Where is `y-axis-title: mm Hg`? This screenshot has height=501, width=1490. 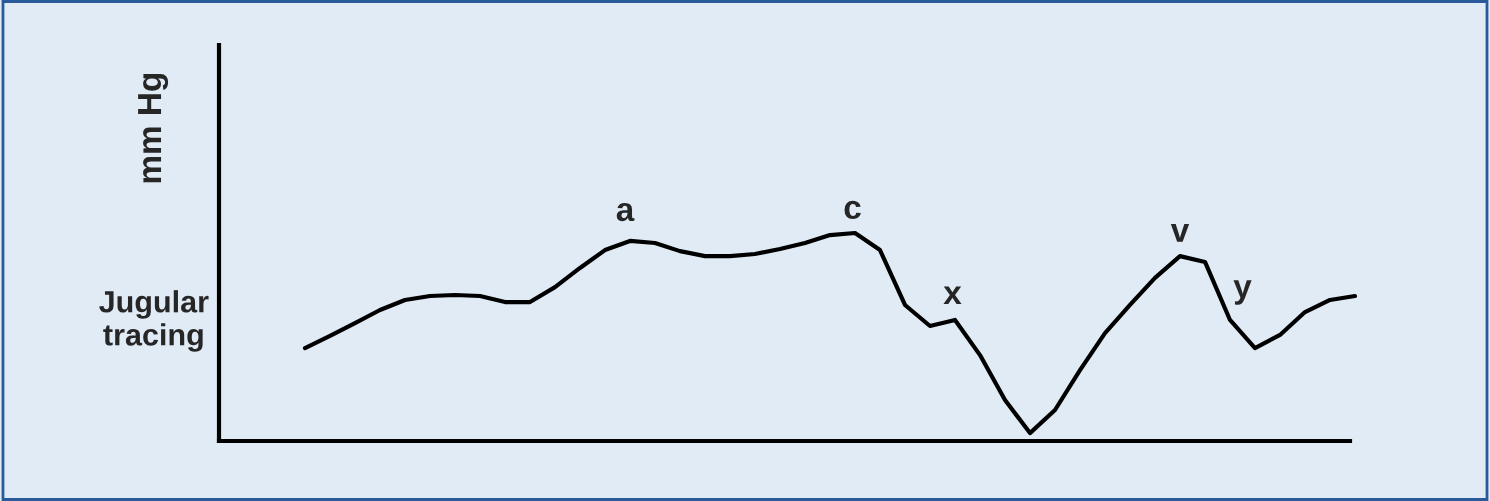
y-axis-title: mm Hg is located at coordinates (153, 128).